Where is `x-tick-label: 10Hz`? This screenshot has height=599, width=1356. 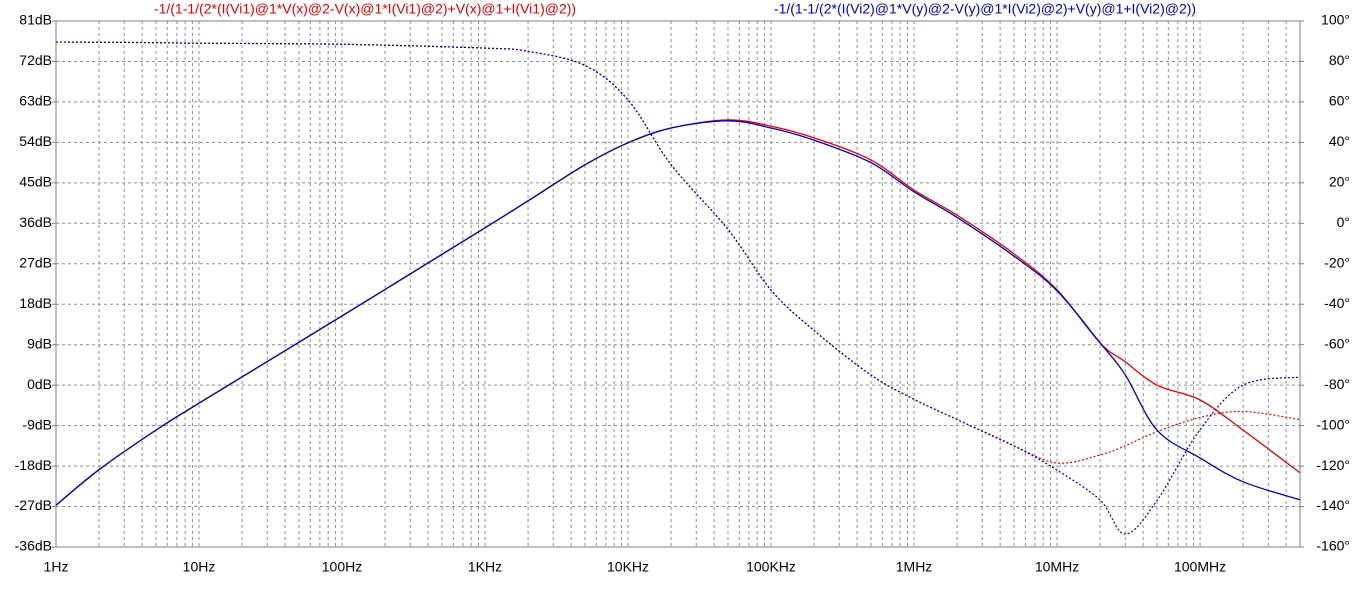
x-tick-label: 10Hz is located at coordinates (199, 567).